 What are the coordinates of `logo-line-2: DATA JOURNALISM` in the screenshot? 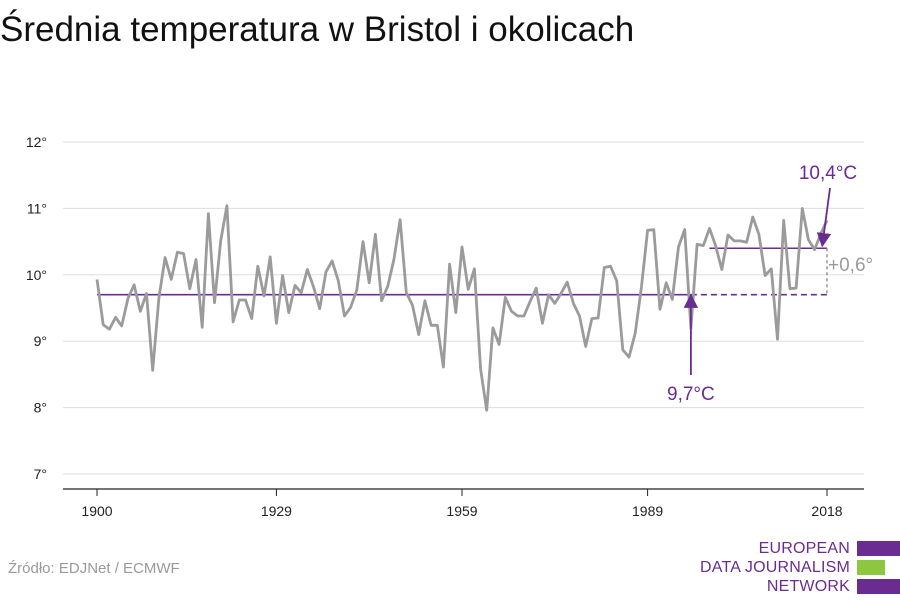 It's located at (775, 567).